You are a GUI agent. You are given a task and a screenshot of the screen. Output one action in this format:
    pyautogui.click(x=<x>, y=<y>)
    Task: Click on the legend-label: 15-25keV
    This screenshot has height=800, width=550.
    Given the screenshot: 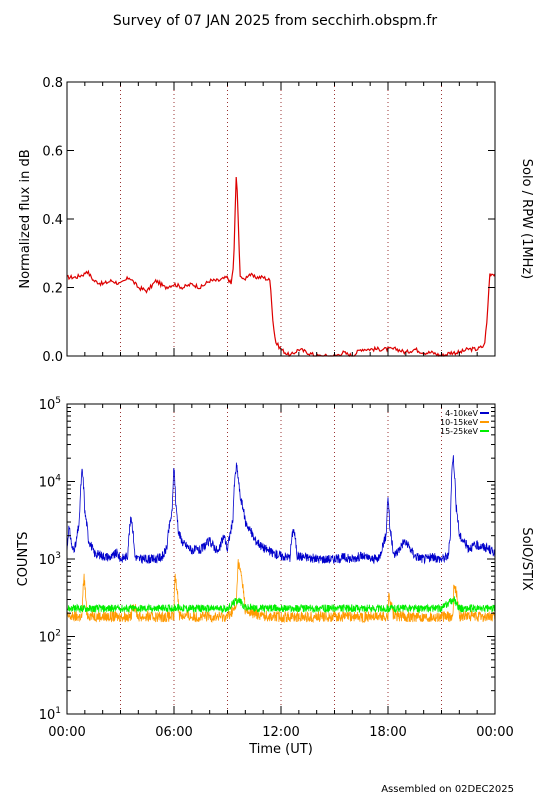 What is the action you would take?
    pyautogui.click(x=459, y=431)
    